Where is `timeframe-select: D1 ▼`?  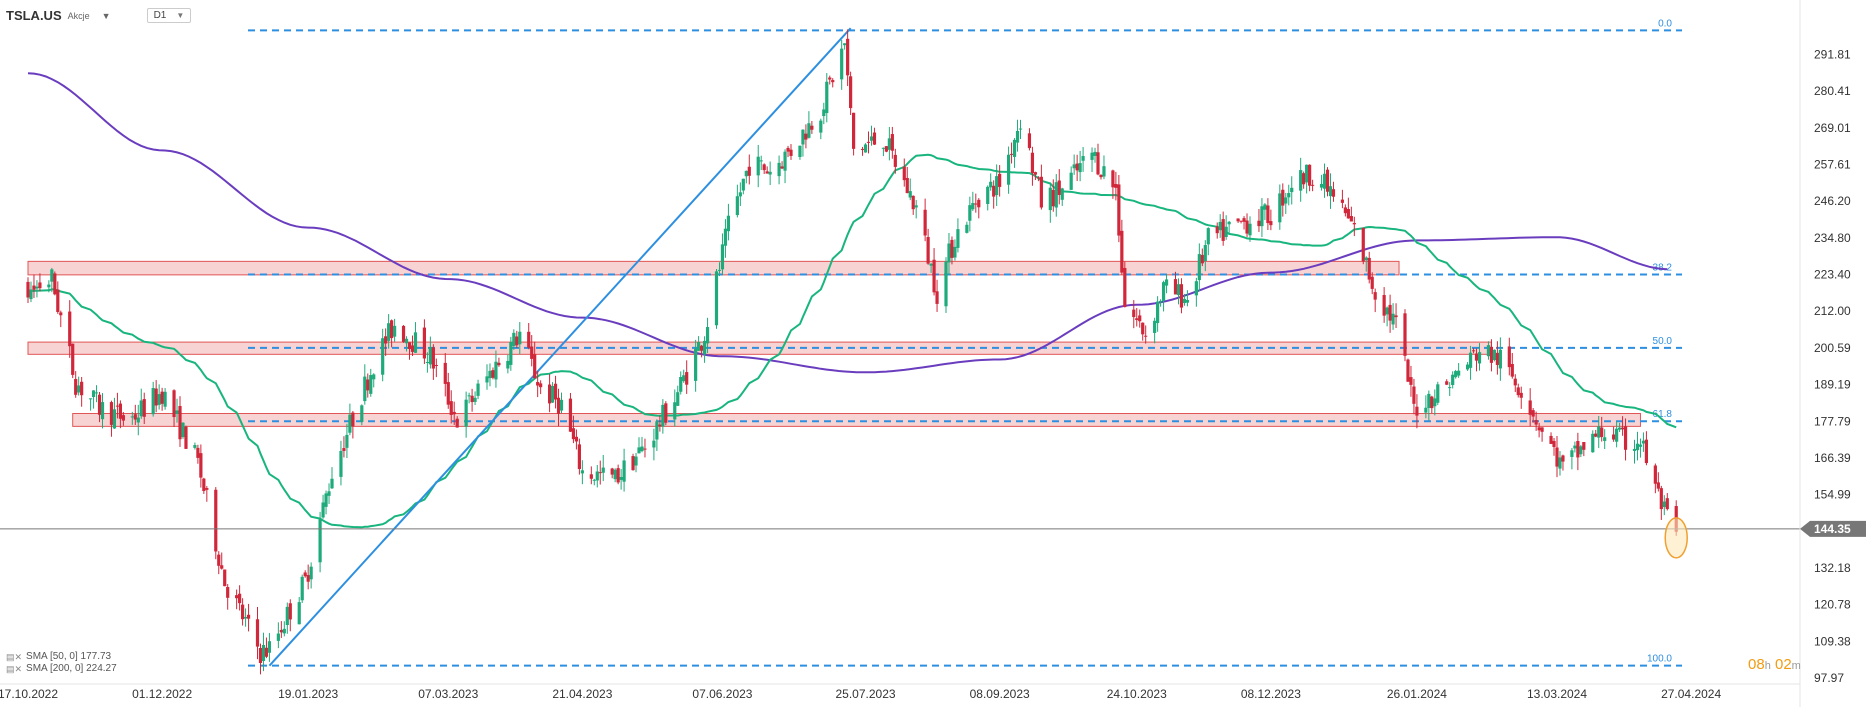 timeframe-select: D1 ▼ is located at coordinates (169, 15).